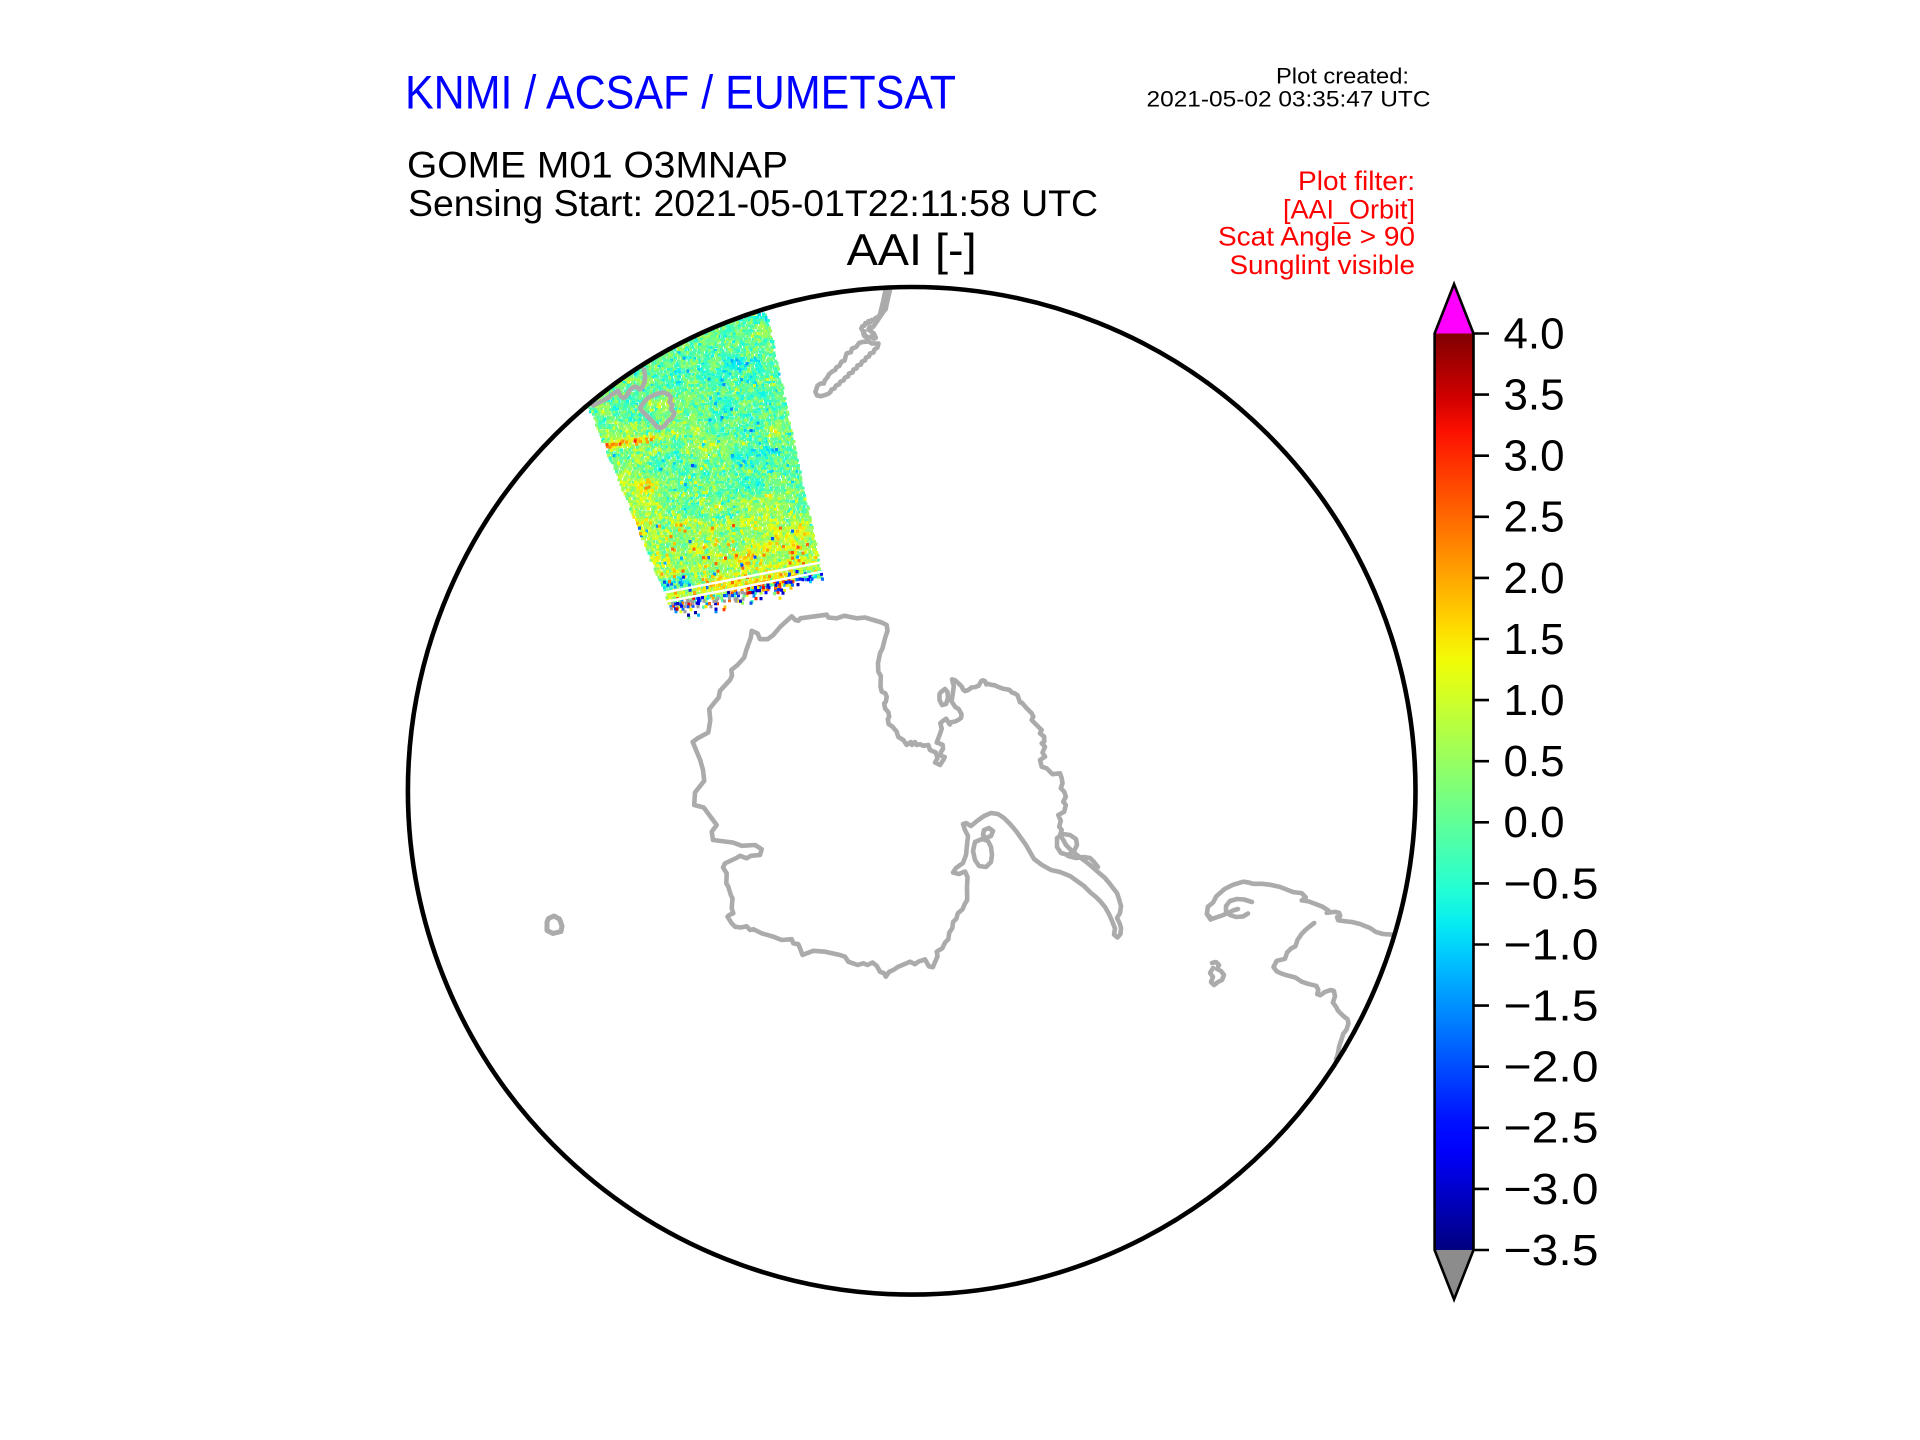  Describe the element at coordinates (1323, 265) in the screenshot. I see `svg-text: Sunglint visible` at that location.